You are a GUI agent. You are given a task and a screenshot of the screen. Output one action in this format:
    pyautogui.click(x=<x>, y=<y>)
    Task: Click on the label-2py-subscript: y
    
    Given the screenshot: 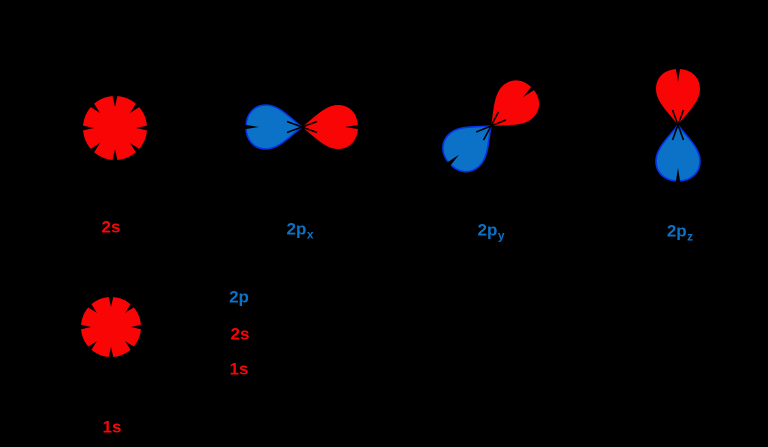 What is the action you would take?
    pyautogui.click(x=501, y=235)
    